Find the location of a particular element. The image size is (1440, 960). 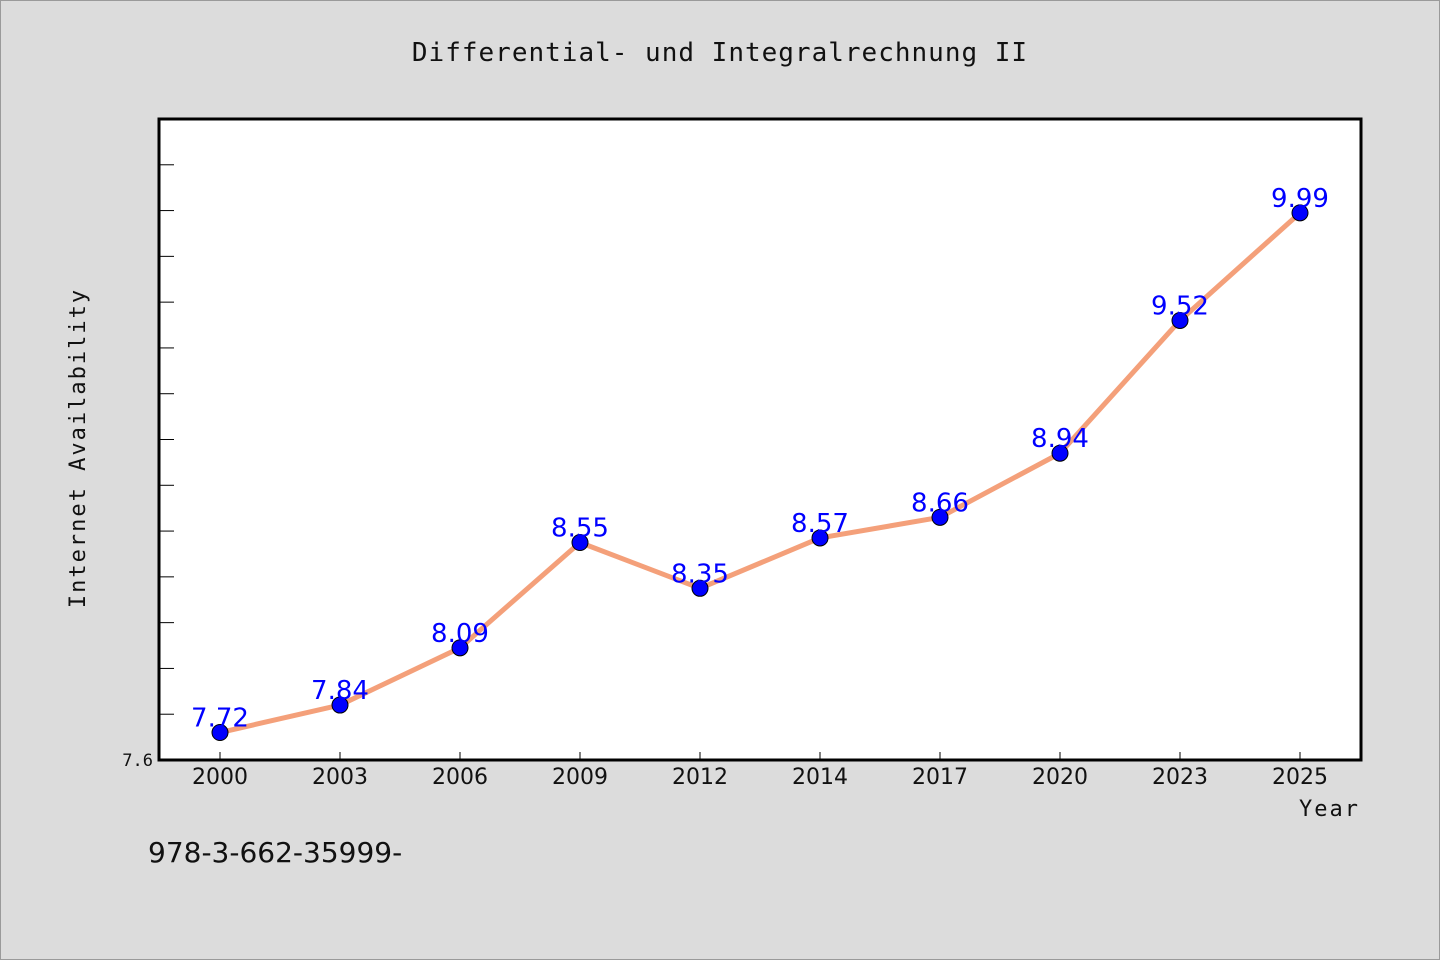

x-tick-label: 2006 is located at coordinates (460, 777).